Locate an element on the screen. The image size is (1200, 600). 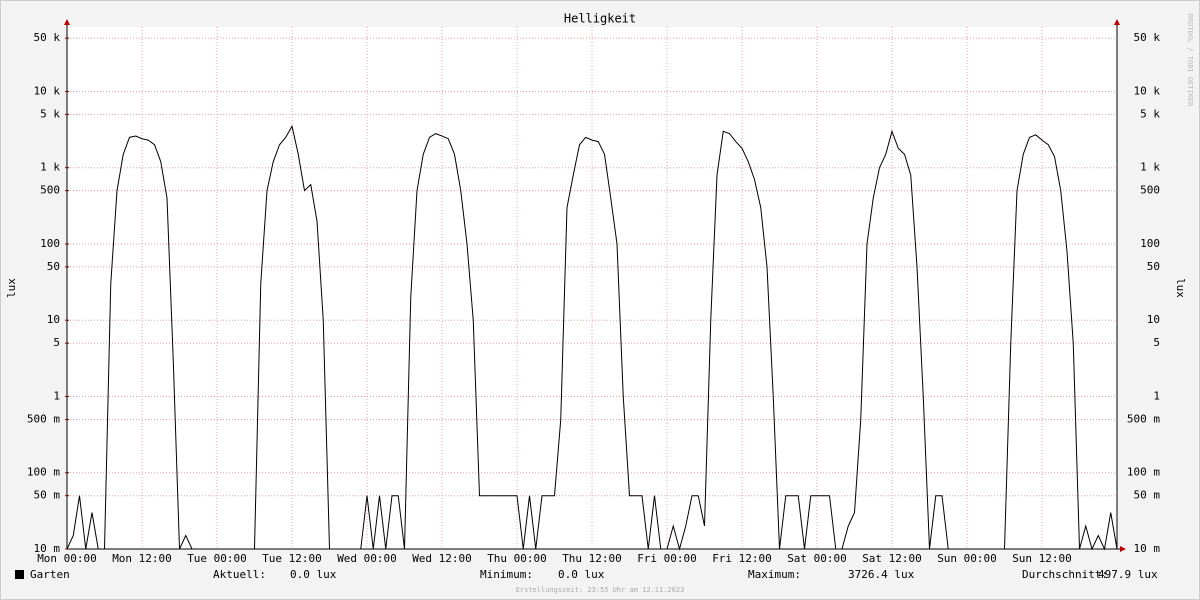
y2-tick-label: 50 k is located at coordinates (1147, 37).